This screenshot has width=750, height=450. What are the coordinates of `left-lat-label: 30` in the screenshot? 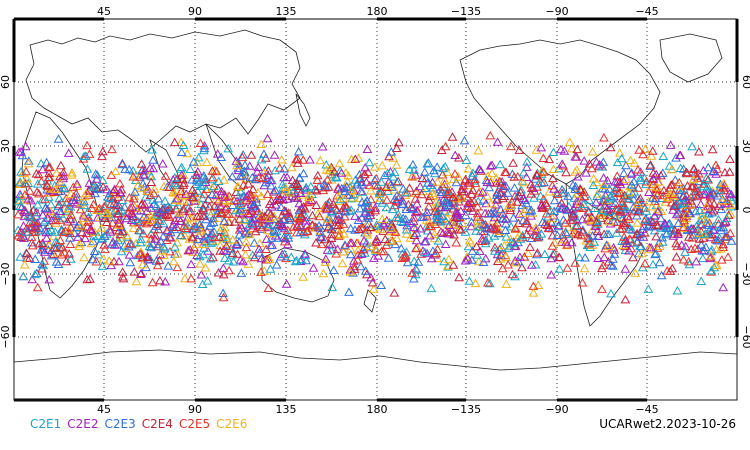 It's located at (6, 146).